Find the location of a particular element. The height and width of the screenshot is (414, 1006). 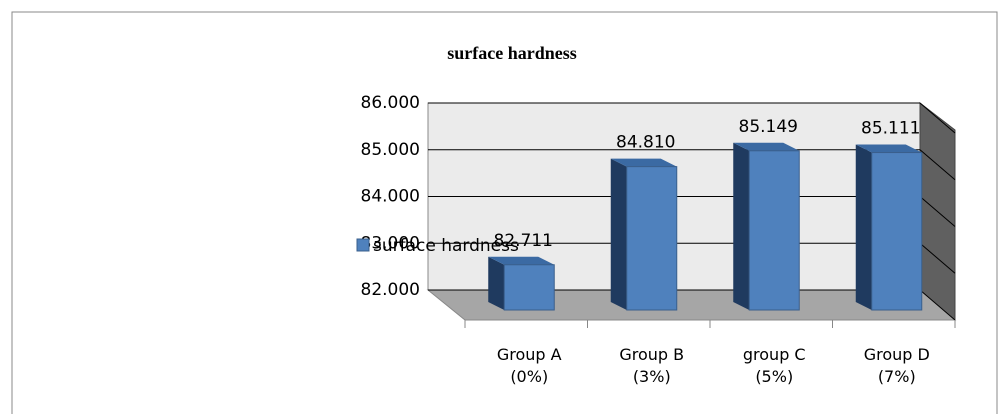

legend-swatch is located at coordinates (363, 245).